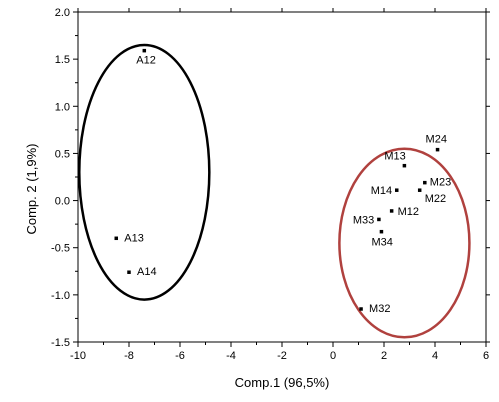  I want to click on y-tick-label: -1.5, so click(60, 343).